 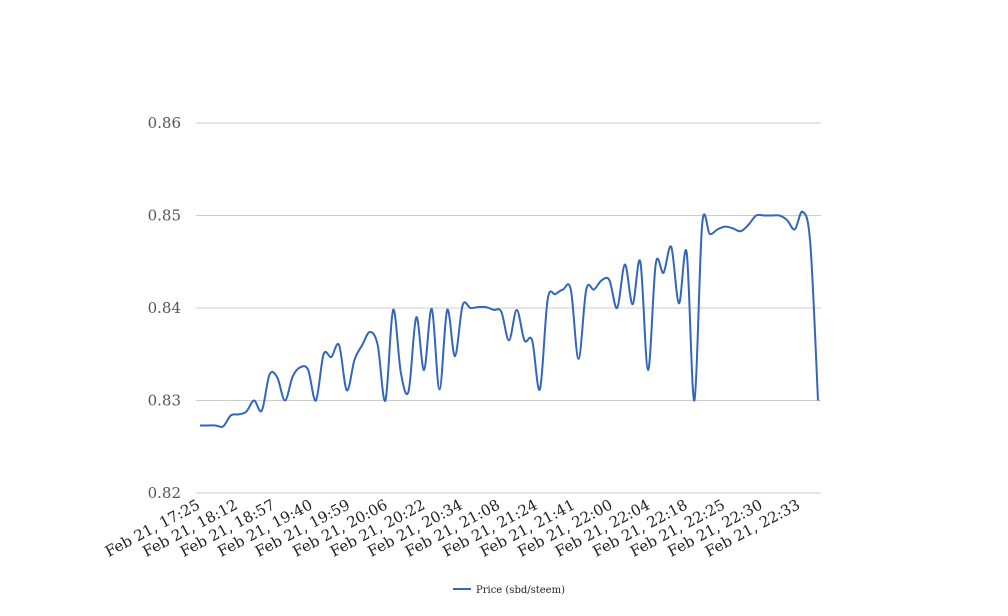 What do you see at coordinates (520, 590) in the screenshot?
I see `legend-label: Price (sbd/steem)` at bounding box center [520, 590].